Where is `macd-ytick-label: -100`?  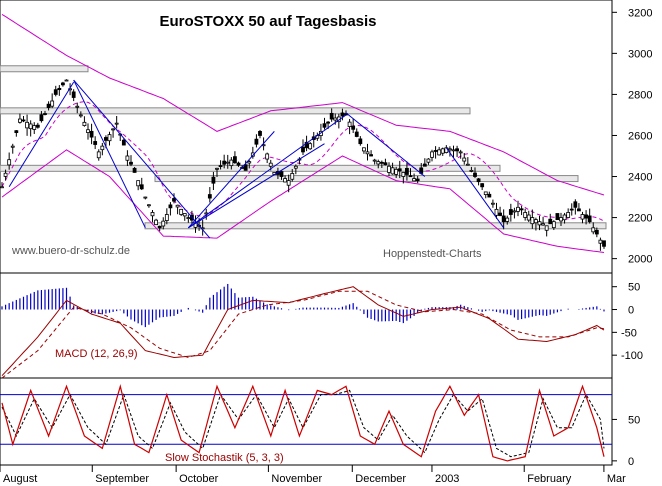 macd-ytick-label: -100 is located at coordinates (632, 356).